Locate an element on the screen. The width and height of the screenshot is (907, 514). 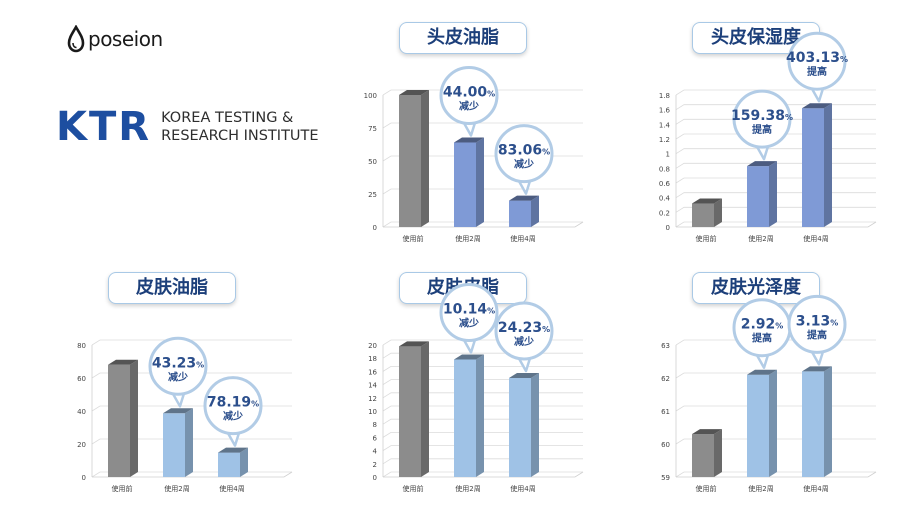
callout-bubble: 24.23%减少 is located at coordinates (524, 337).